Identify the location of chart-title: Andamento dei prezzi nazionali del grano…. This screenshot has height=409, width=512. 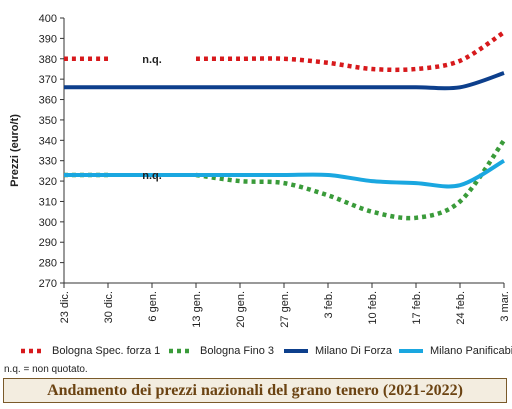
(255, 390).